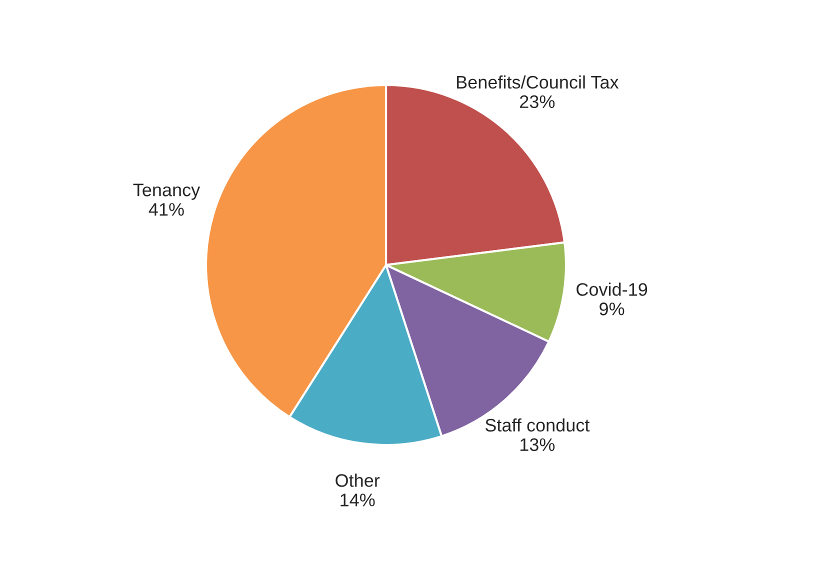 The image size is (837, 588). What do you see at coordinates (537, 101) in the screenshot?
I see `data-label: 23%` at bounding box center [537, 101].